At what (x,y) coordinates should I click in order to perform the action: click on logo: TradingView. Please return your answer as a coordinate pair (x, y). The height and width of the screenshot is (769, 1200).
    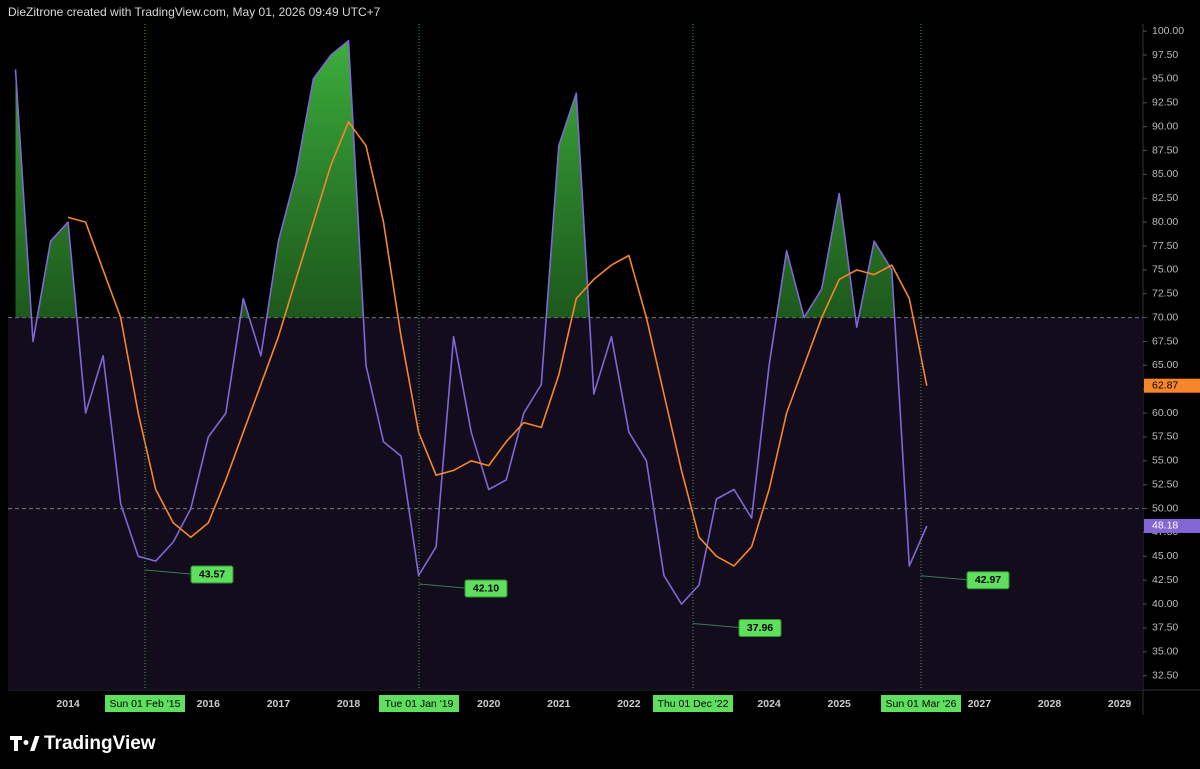
    Looking at the image, I should click on (83, 743).